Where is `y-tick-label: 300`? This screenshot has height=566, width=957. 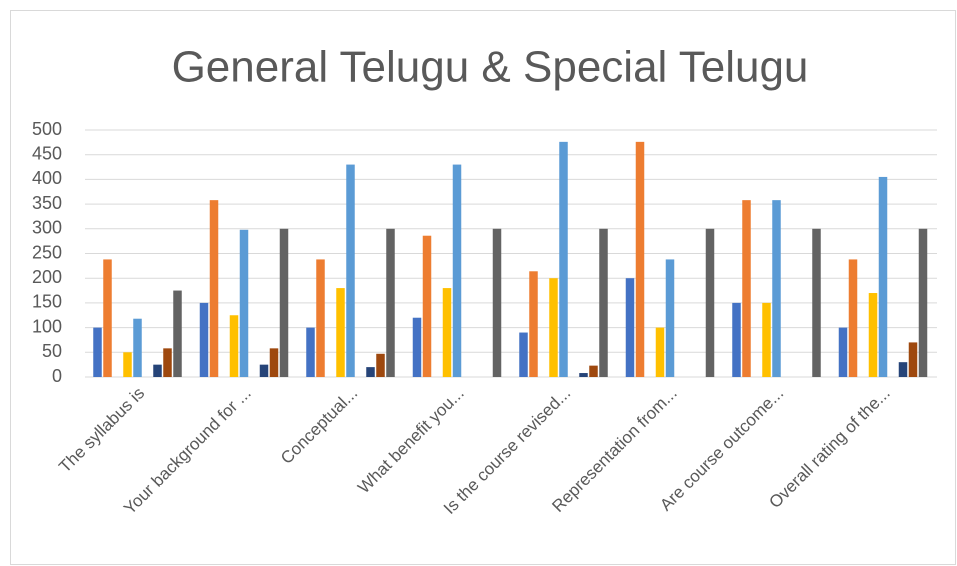 y-tick-label: 300 is located at coordinates (47, 228).